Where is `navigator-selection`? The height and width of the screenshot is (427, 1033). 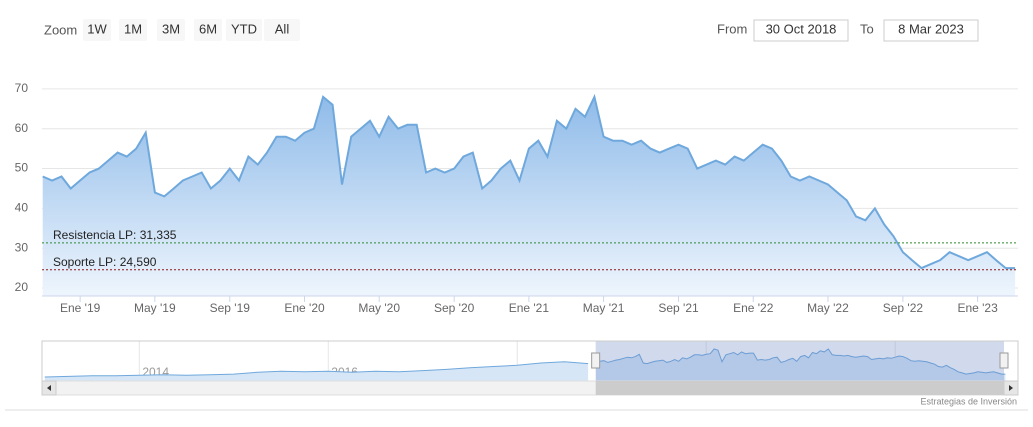 navigator-selection is located at coordinates (799, 361).